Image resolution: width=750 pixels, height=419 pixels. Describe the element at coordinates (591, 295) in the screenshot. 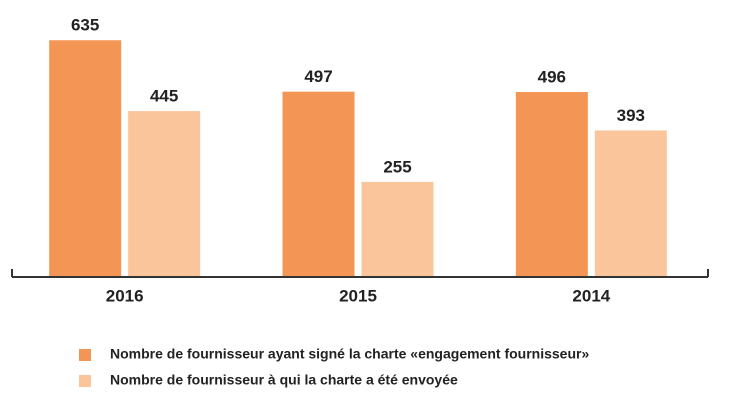

I see `x-tick-label: 2014` at that location.